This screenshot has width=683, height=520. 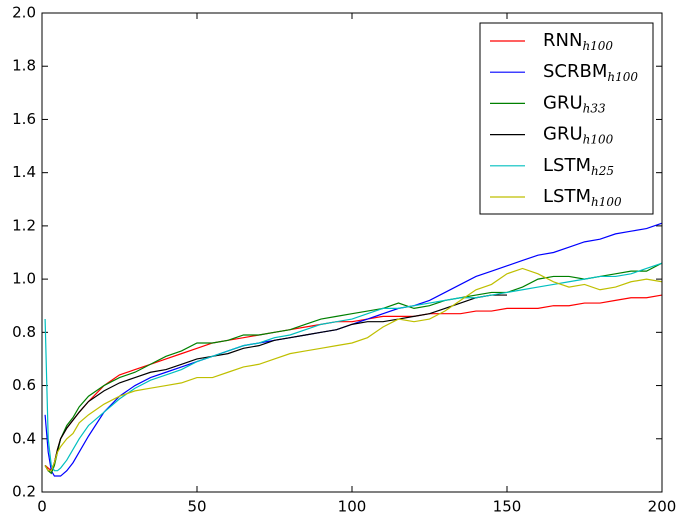 What do you see at coordinates (24, 492) in the screenshot?
I see `y-tick-label: 0.2` at bounding box center [24, 492].